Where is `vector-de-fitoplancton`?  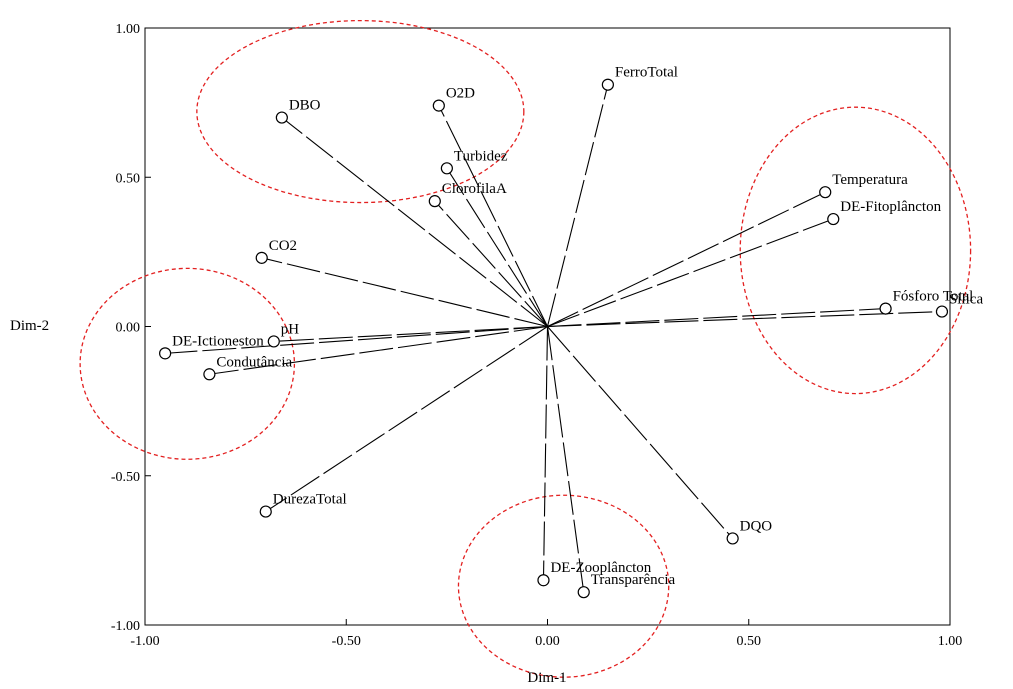 vector-de-fitoplancton is located at coordinates (690, 273).